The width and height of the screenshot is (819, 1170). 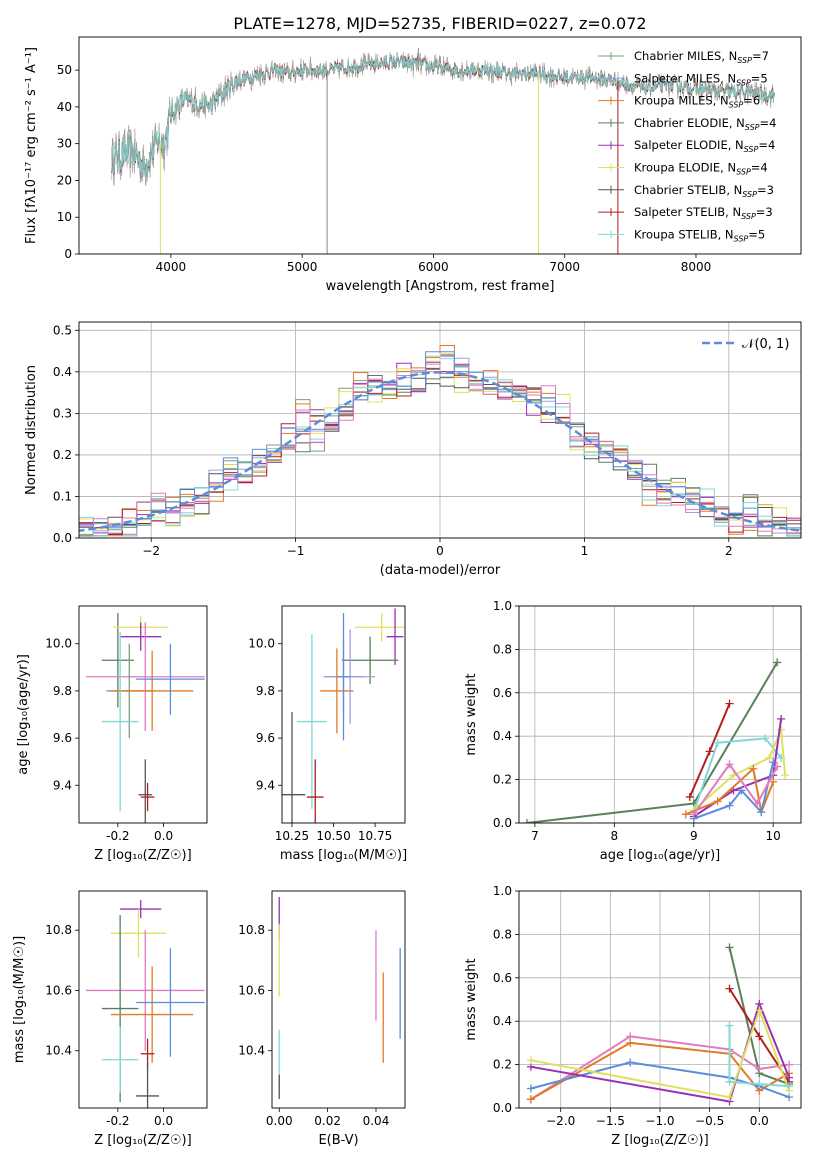 What do you see at coordinates (302, 267) in the screenshot?
I see `x-tick-label: 5000` at bounding box center [302, 267].